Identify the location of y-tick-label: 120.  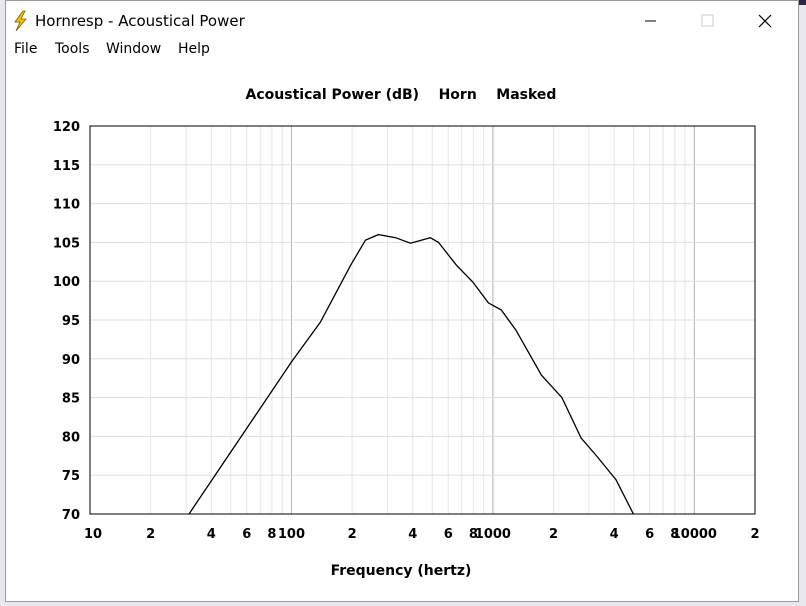
(66, 127).